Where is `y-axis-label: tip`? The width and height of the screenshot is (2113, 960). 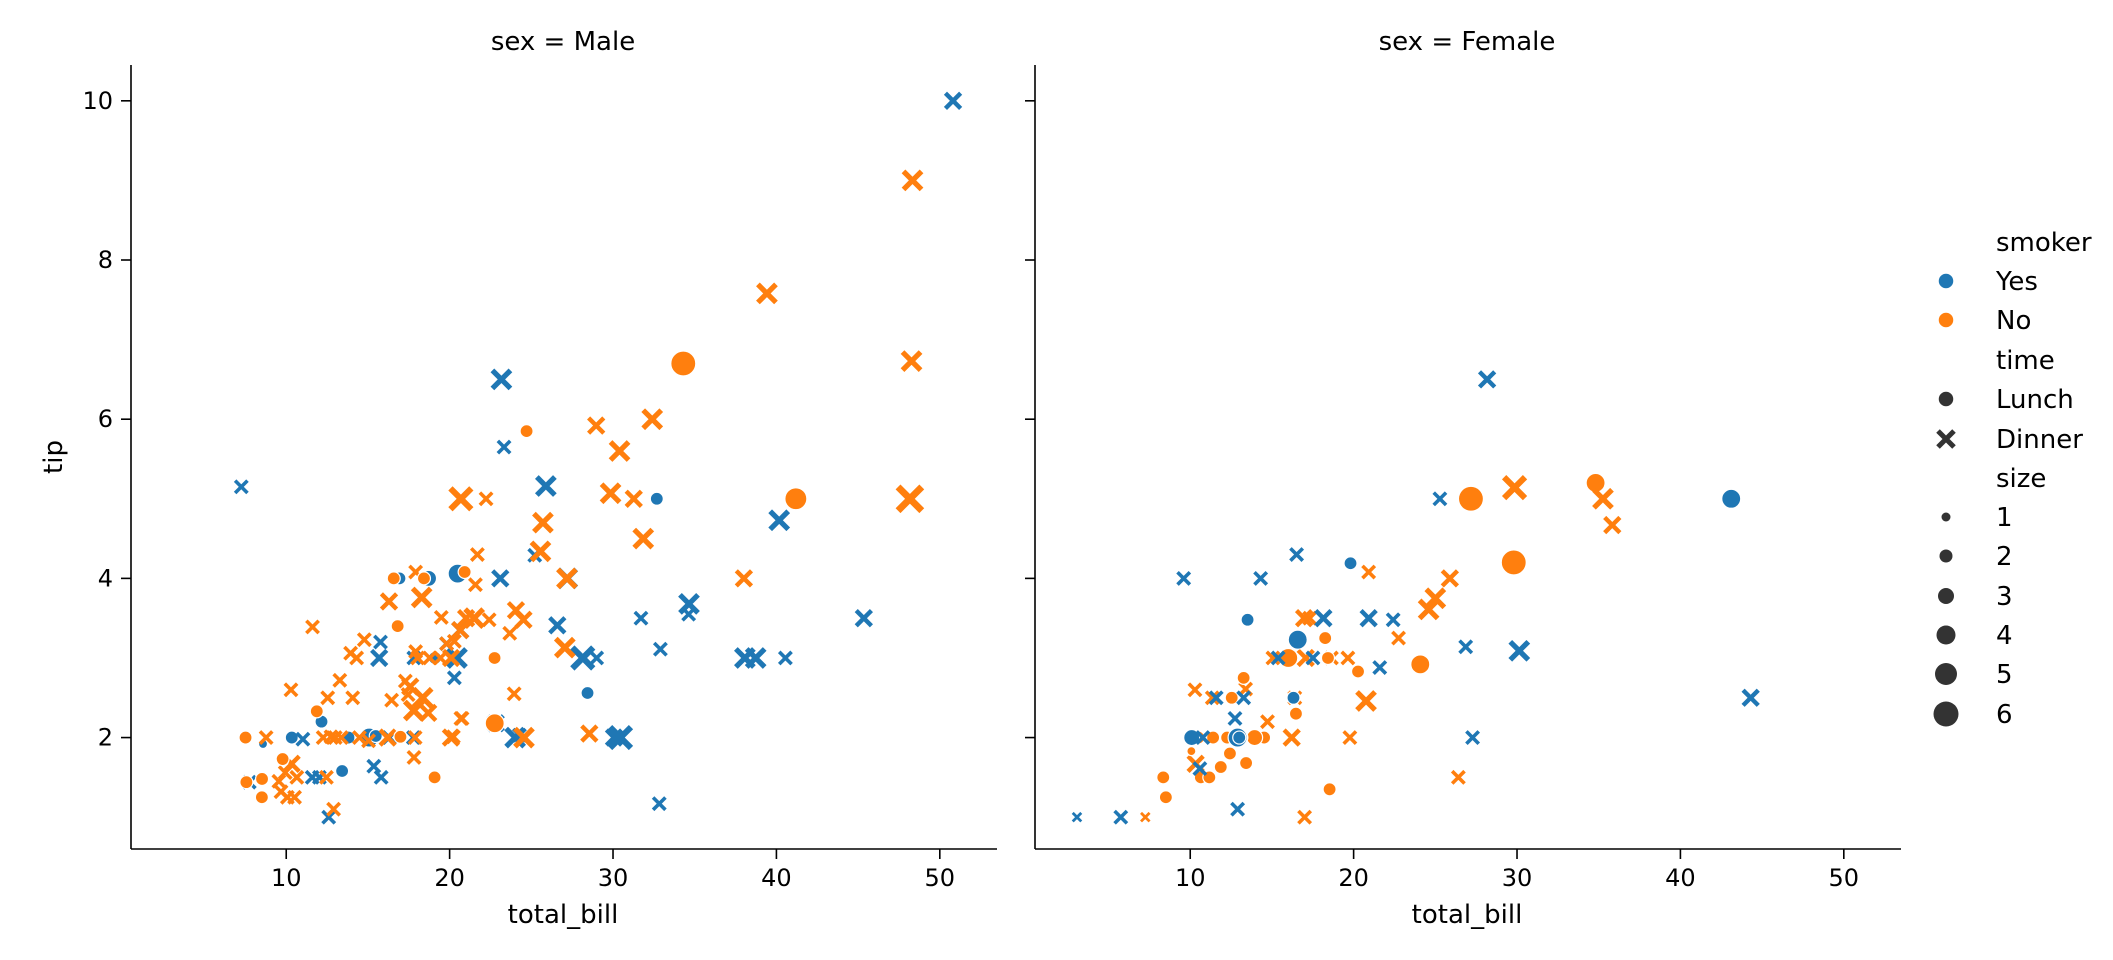 y-axis-label: tip is located at coordinates (54, 457).